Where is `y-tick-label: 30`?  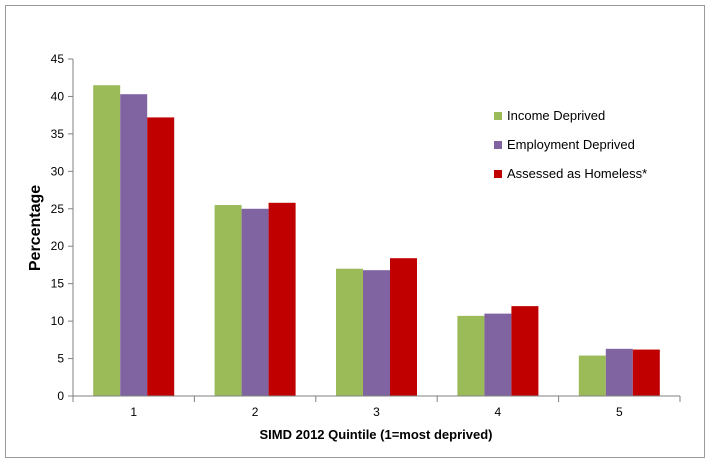
y-tick-label: 30 is located at coordinates (58, 171).